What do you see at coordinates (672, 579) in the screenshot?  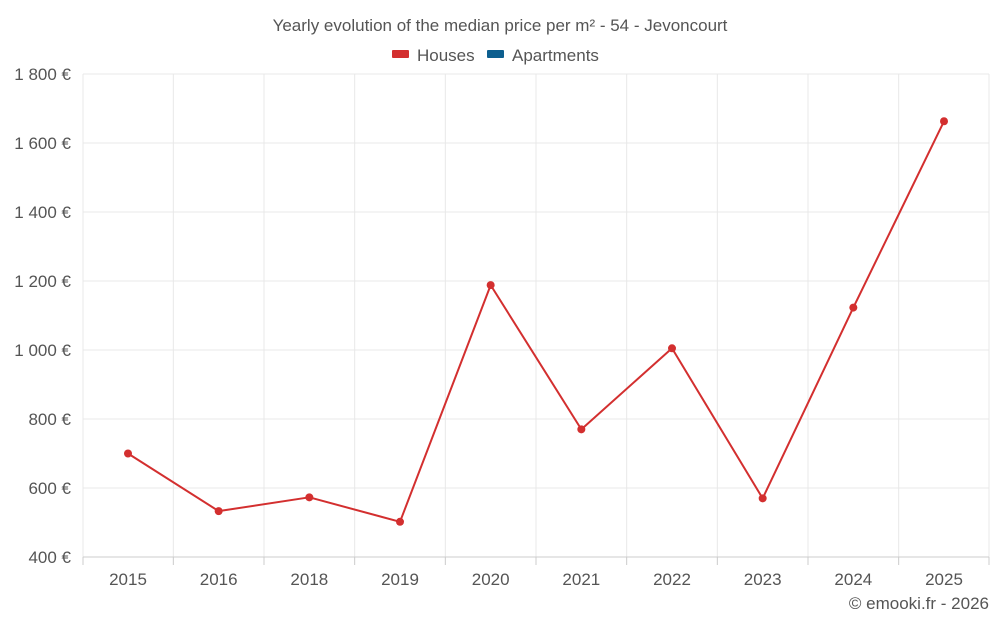 I see `x-tick-label: 2022` at bounding box center [672, 579].